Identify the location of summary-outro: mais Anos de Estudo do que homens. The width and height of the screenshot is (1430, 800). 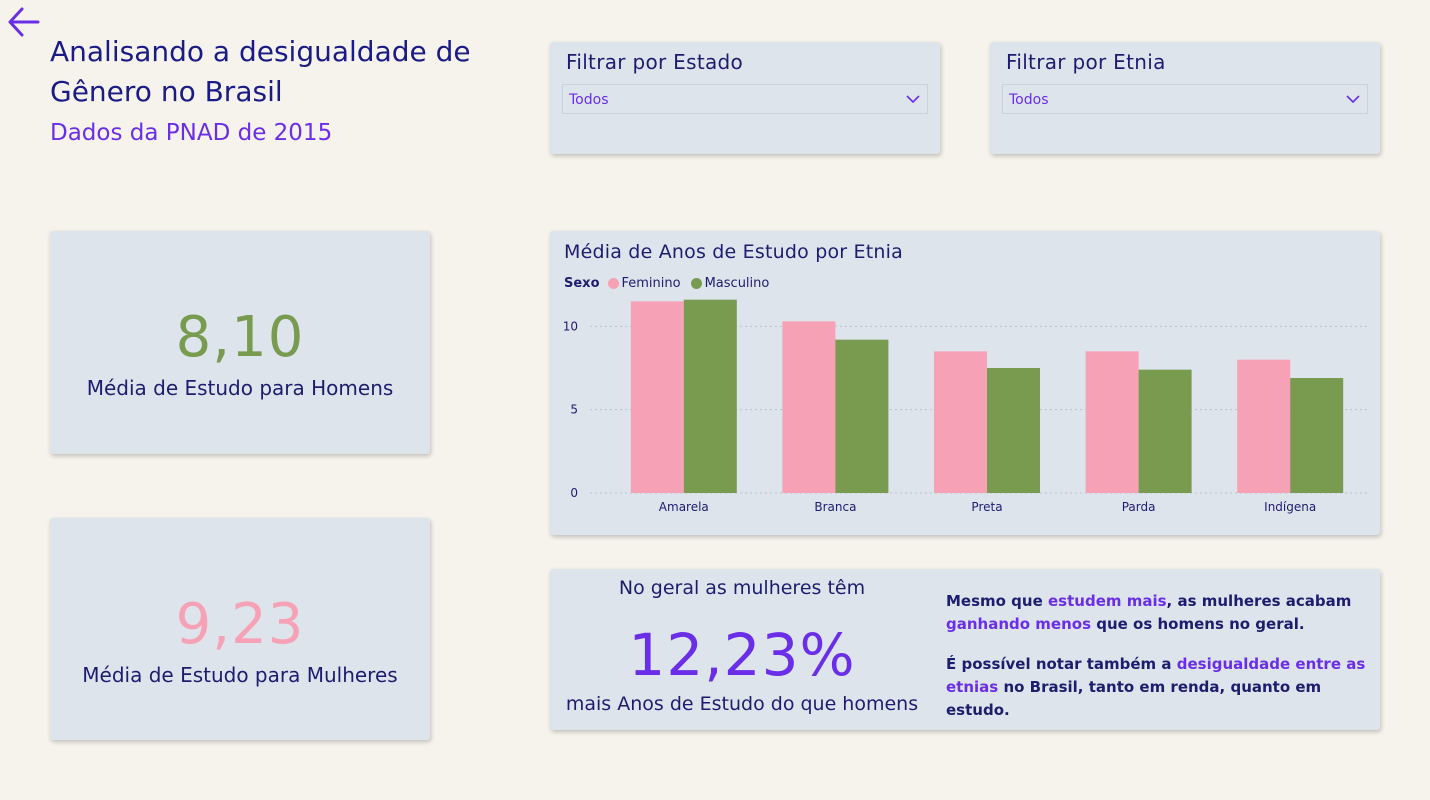
(742, 704).